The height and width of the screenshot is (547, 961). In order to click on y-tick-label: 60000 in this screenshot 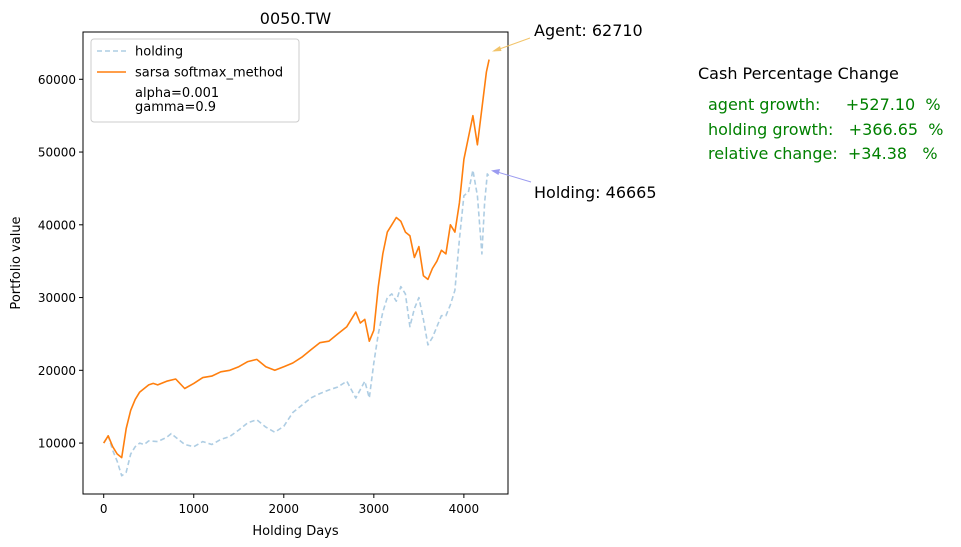, I will do `click(57, 80)`.